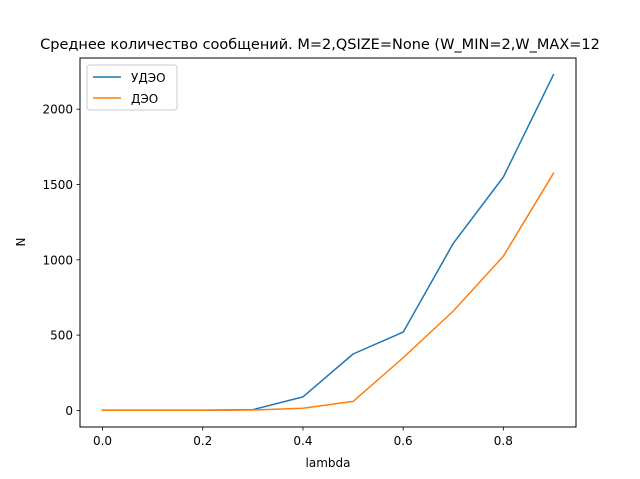 The width and height of the screenshot is (640, 479). Describe the element at coordinates (57, 110) in the screenshot. I see `y-tick-label: 2000` at that location.